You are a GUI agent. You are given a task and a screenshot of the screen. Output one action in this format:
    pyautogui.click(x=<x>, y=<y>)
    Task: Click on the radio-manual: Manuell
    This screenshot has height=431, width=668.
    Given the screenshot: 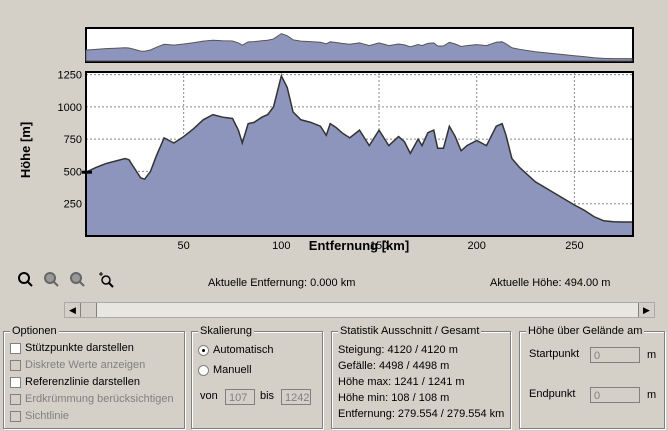 What is the action you would take?
    pyautogui.click(x=225, y=370)
    